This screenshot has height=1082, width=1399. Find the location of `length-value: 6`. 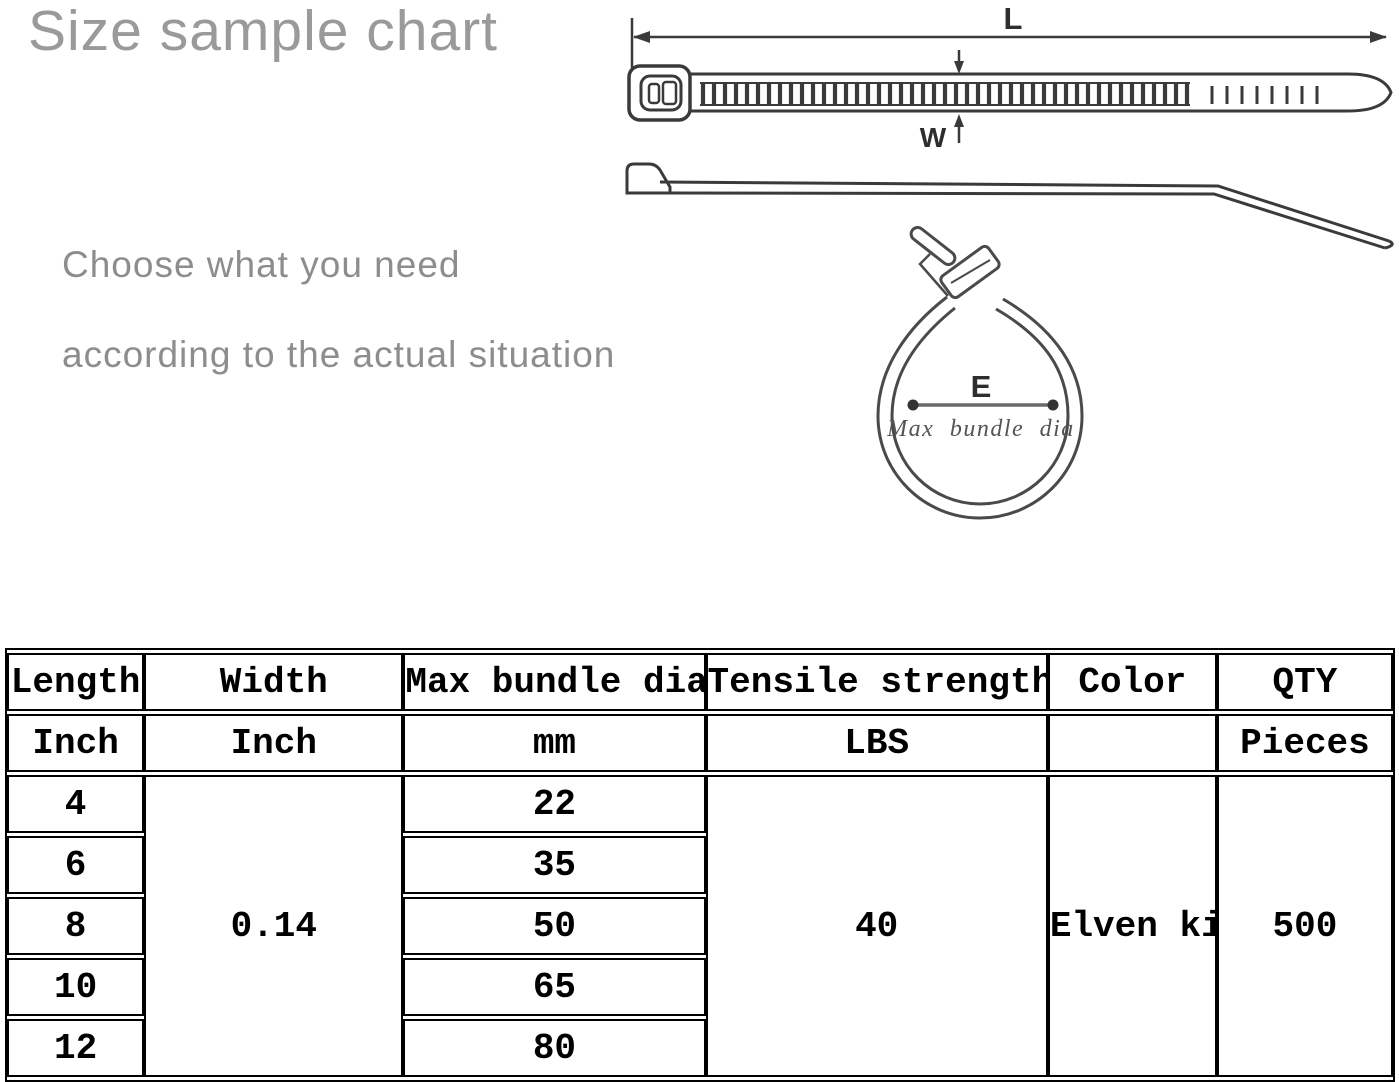

length-value: 6 is located at coordinates (76, 865).